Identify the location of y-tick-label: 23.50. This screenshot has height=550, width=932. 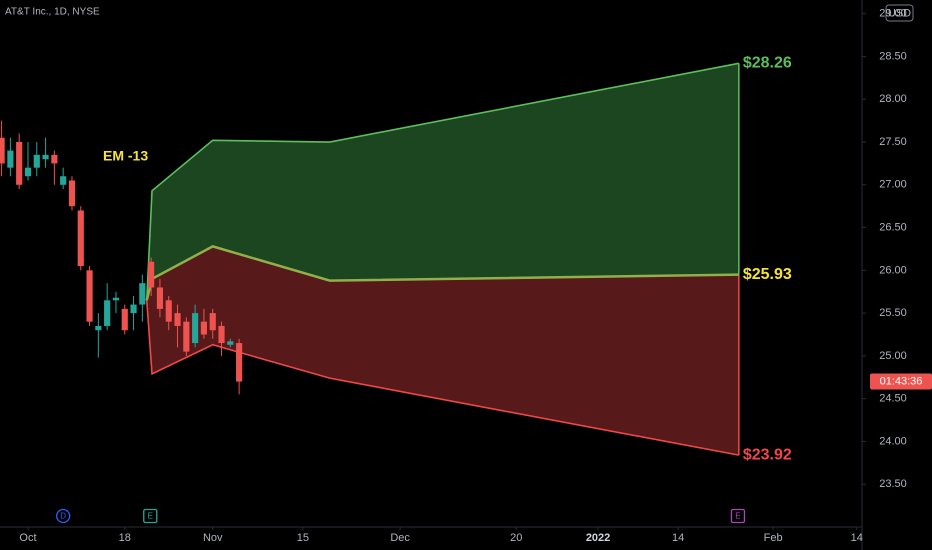
(893, 484).